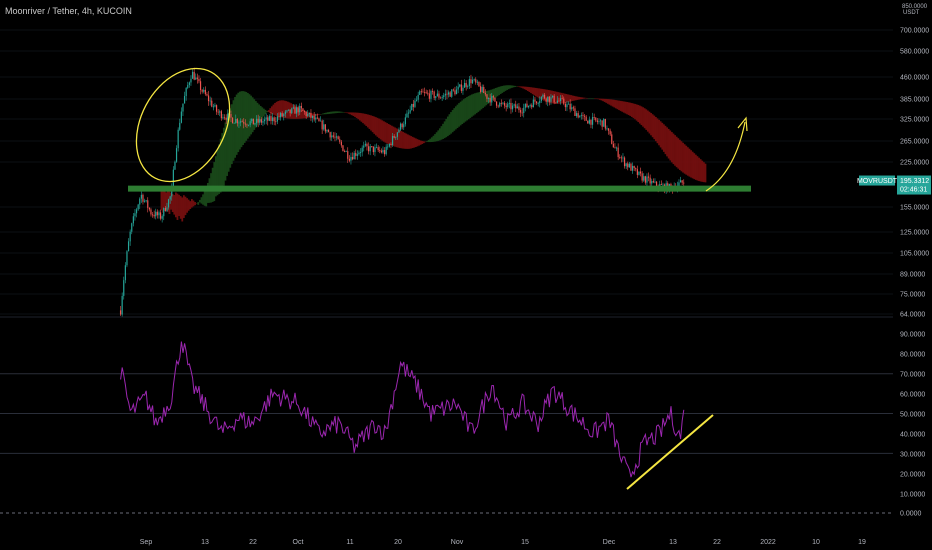 The height and width of the screenshot is (550, 932). What do you see at coordinates (68, 11) in the screenshot?
I see `symbol-title: Moonriver / Tether, 4h, KUCOIN` at bounding box center [68, 11].